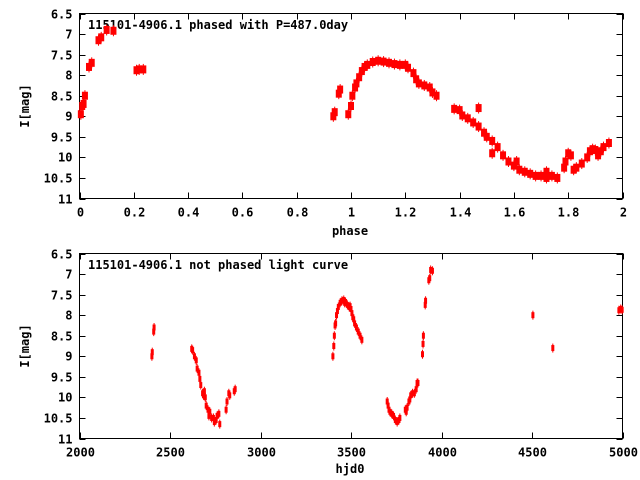 Image resolution: width=640 pixels, height=480 pixels. I want to click on phased-y-tick-label: 9, so click(68, 117).